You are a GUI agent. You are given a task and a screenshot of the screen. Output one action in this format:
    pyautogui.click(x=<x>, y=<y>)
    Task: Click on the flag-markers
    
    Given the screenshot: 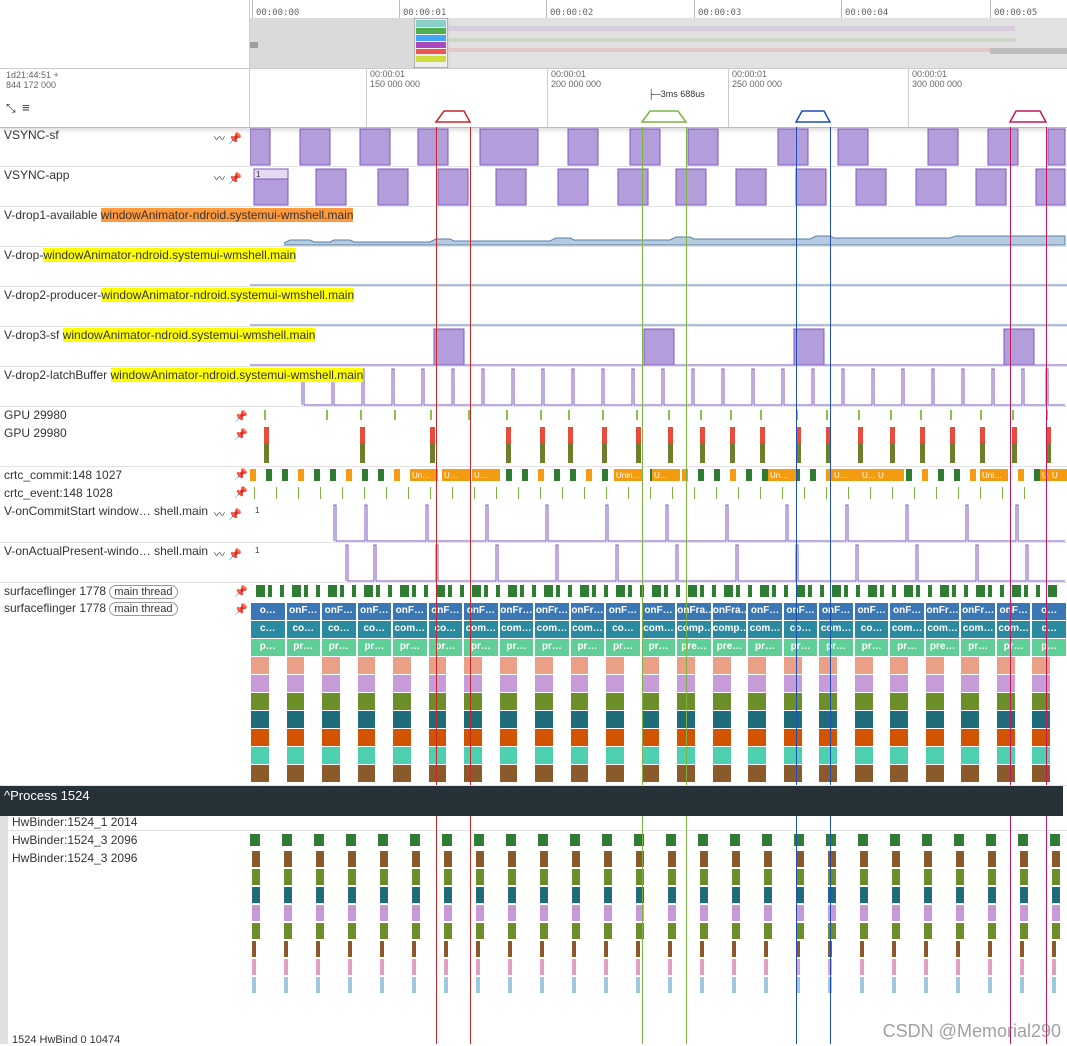 What is the action you would take?
    pyautogui.click(x=658, y=117)
    